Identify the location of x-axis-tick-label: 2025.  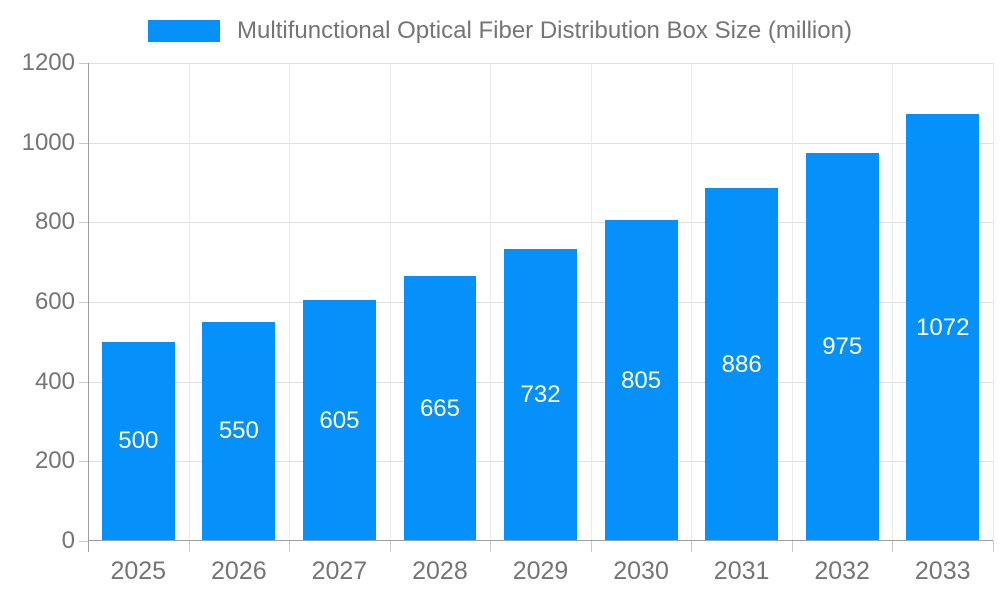
(138, 571).